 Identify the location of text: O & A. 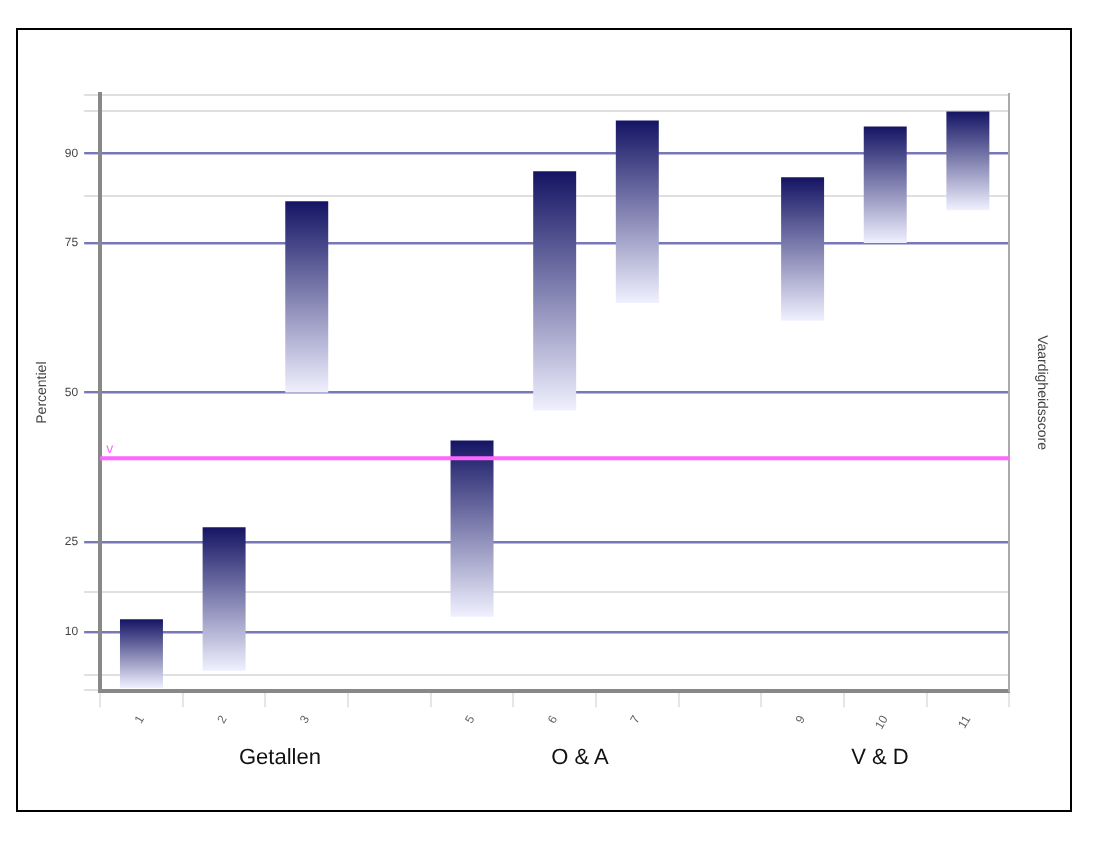
(580, 758).